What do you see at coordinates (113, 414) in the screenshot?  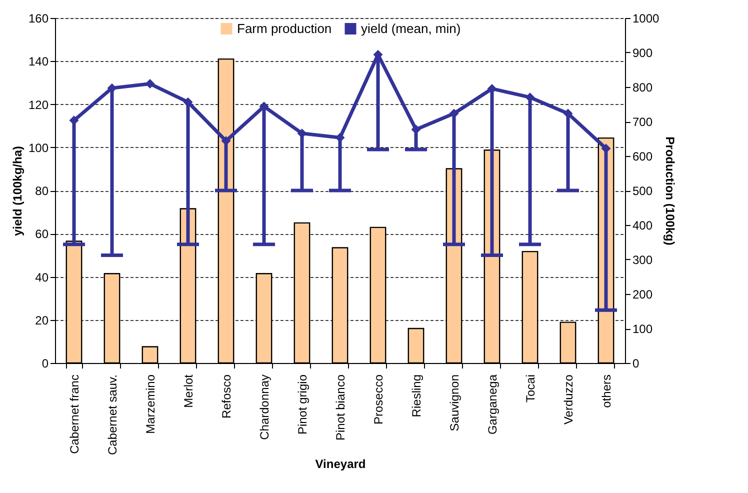 I see `x-tick-label: Cabernet sauv.` at bounding box center [113, 414].